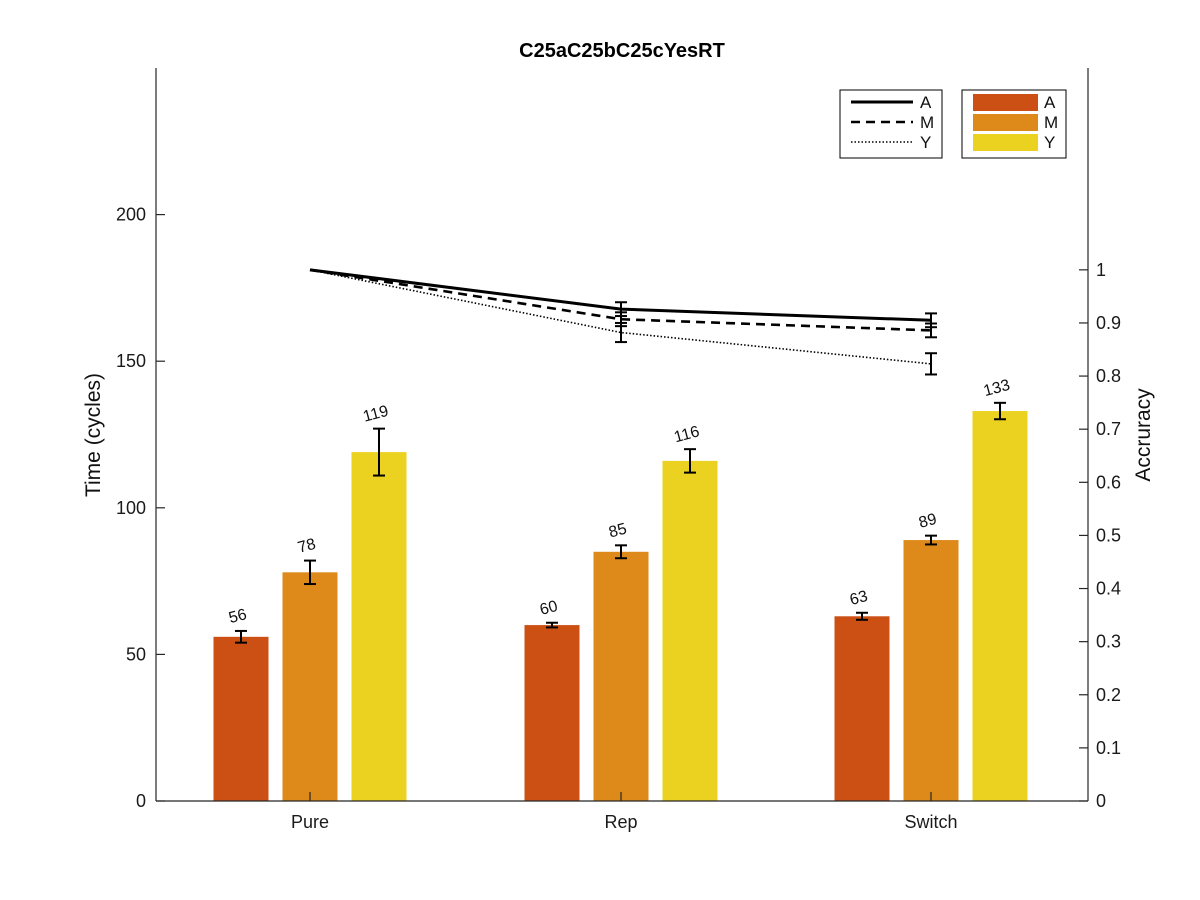 This screenshot has width=1200, height=900. Describe the element at coordinates (310, 686) in the screenshot. I see `bar-M-pure` at that location.